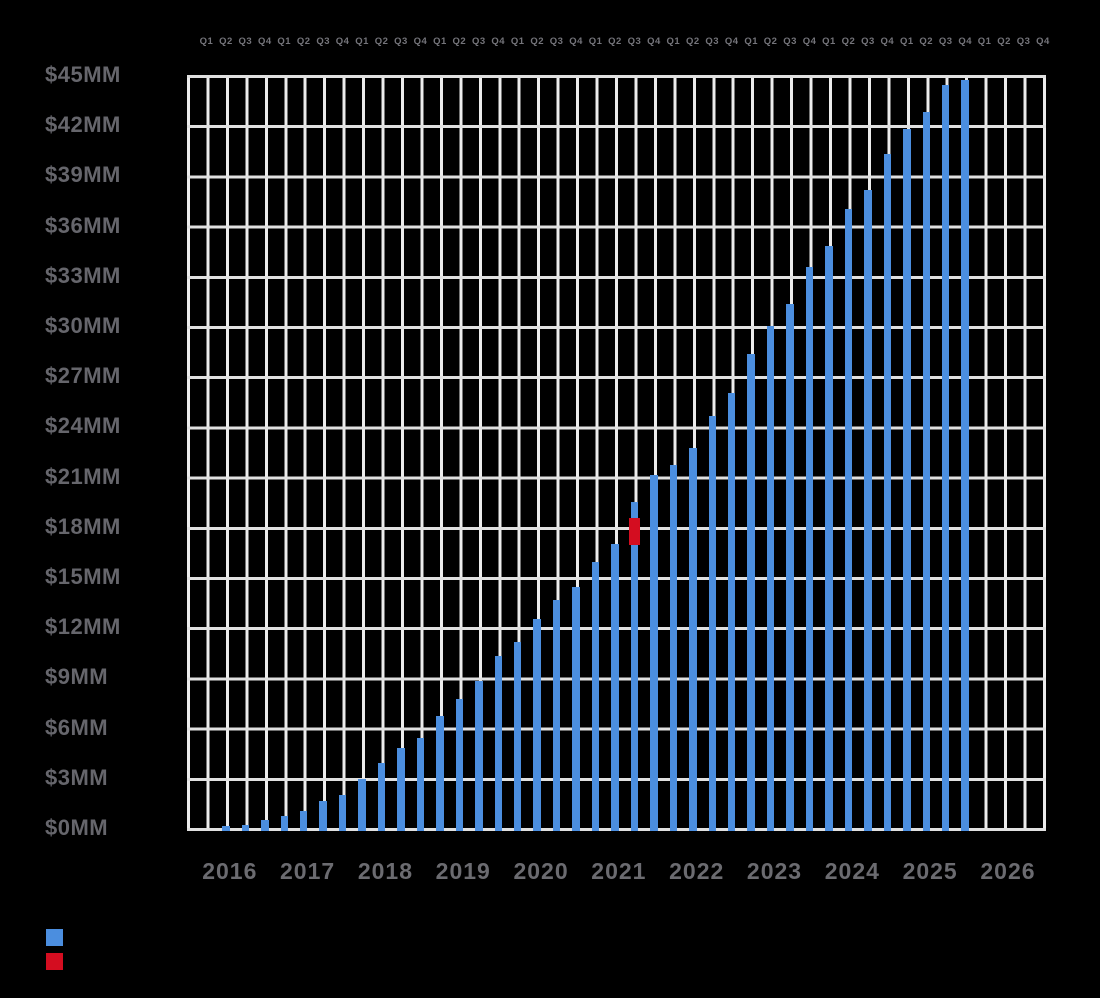  I want to click on bar-2024-Q1, so click(829, 538).